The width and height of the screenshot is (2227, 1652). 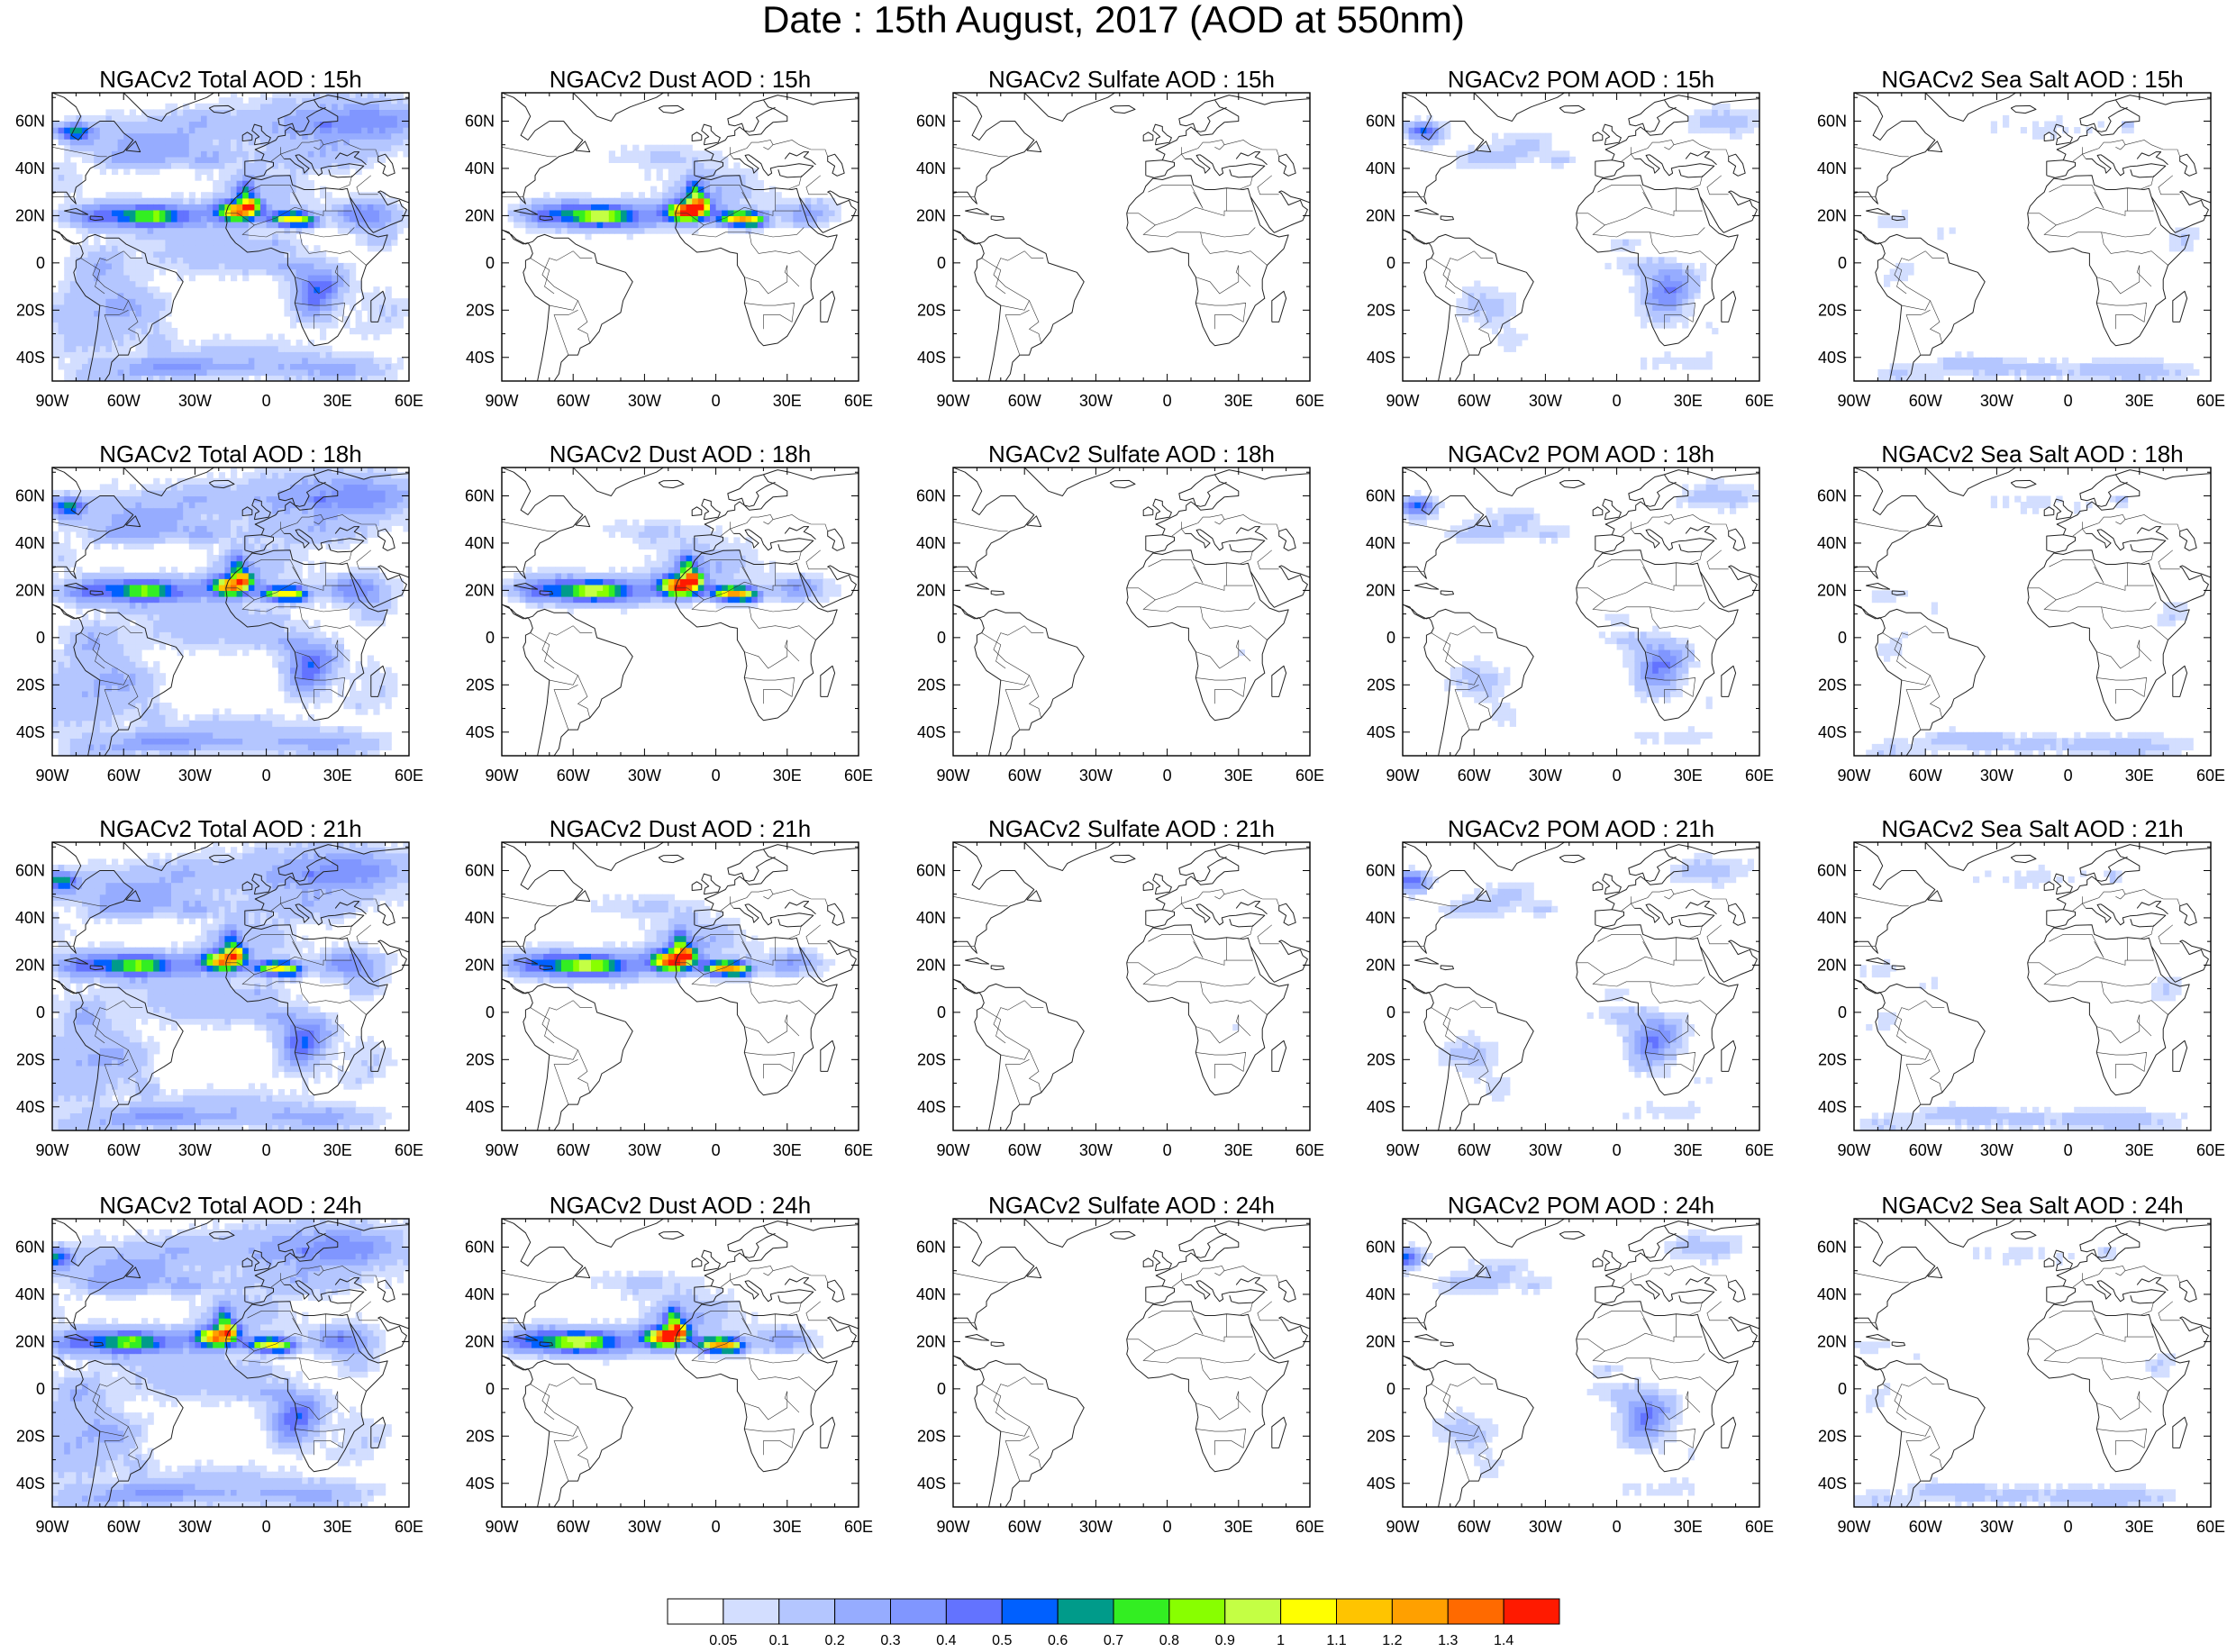 What do you see at coordinates (1002, 1640) in the screenshot?
I see `colorbar-label: 0.5` at bounding box center [1002, 1640].